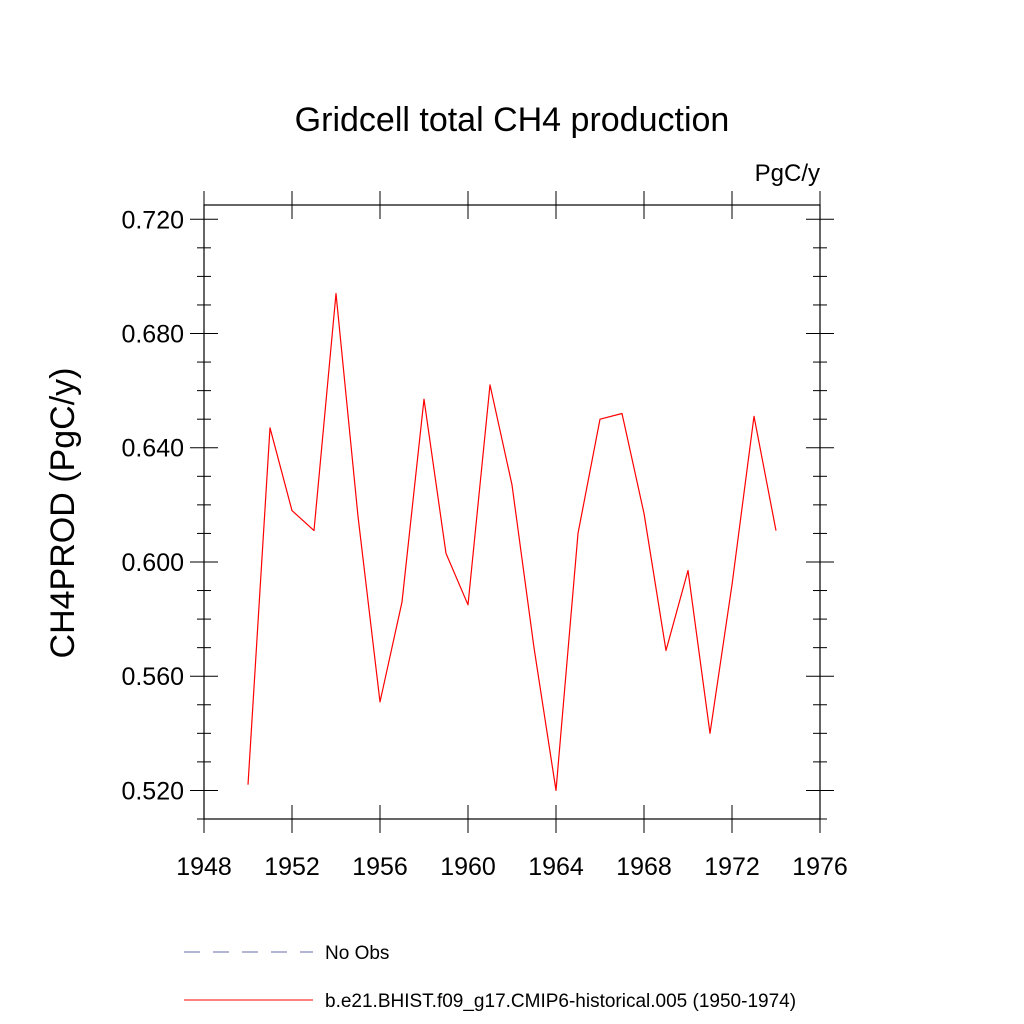 This screenshot has height=1024, width=1024. Describe the element at coordinates (152, 563) in the screenshot. I see `y-tick-label: 0.600` at that location.